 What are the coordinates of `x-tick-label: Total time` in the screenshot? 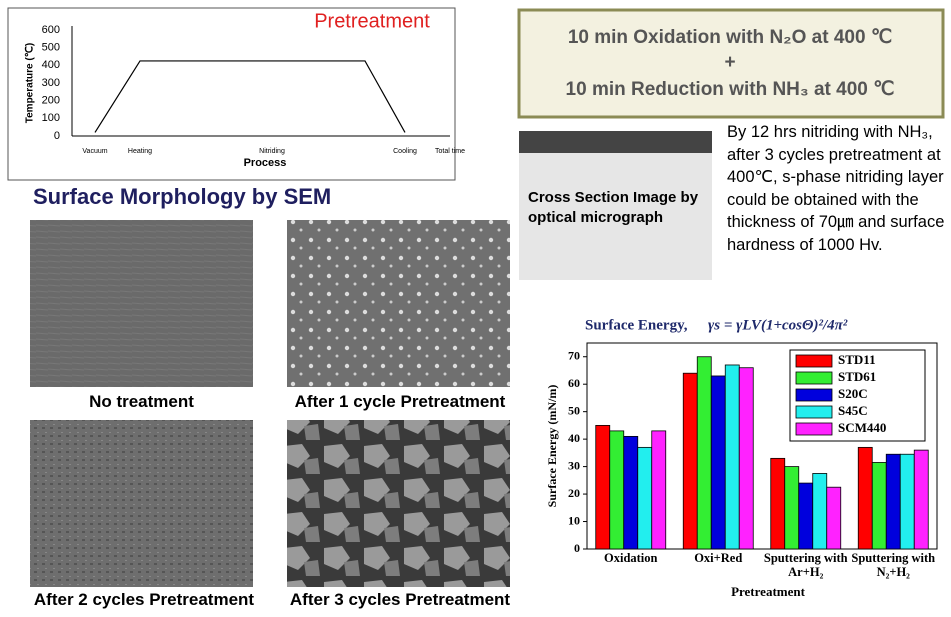 It's located at (450, 151).